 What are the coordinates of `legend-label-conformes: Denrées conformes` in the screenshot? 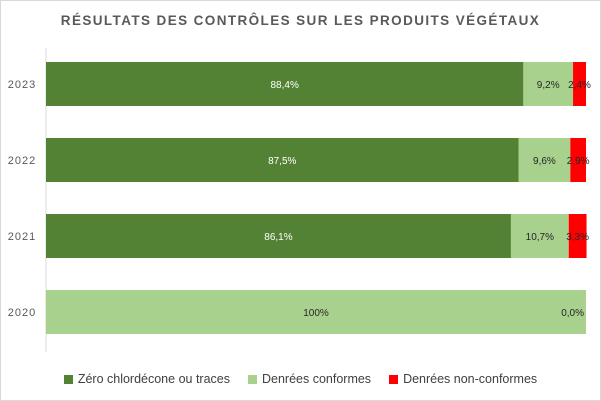 It's located at (316, 379).